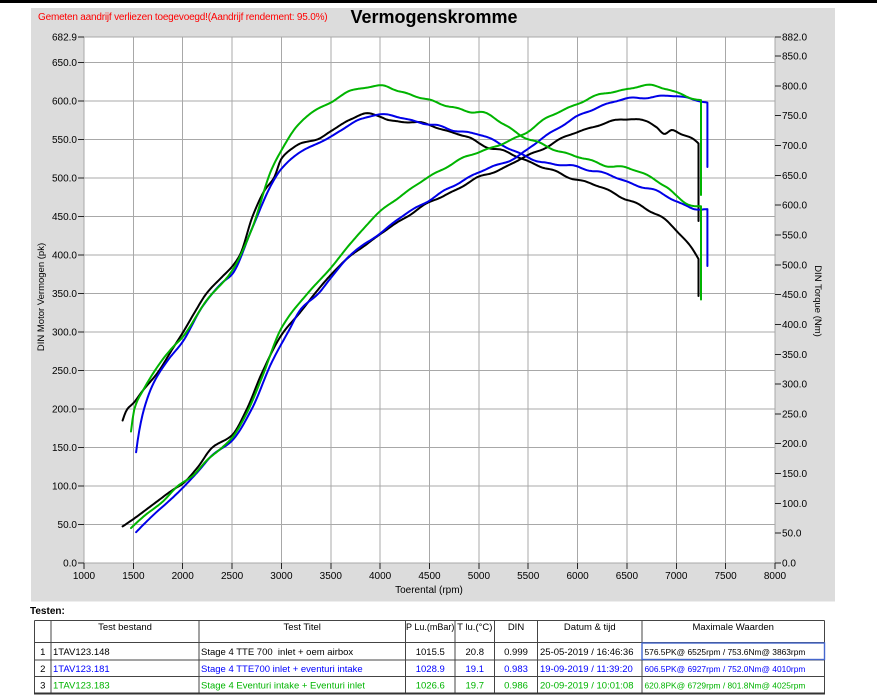 Image resolution: width=877 pixels, height=695 pixels. Describe the element at coordinates (302, 627) in the screenshot. I see `svg-text: Test Titel` at that location.